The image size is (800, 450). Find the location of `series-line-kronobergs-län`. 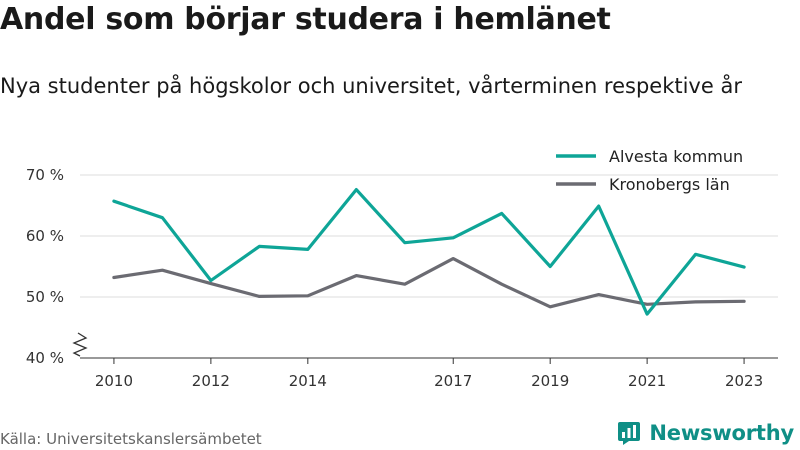

series-line-kronobergs-län is located at coordinates (429, 283).